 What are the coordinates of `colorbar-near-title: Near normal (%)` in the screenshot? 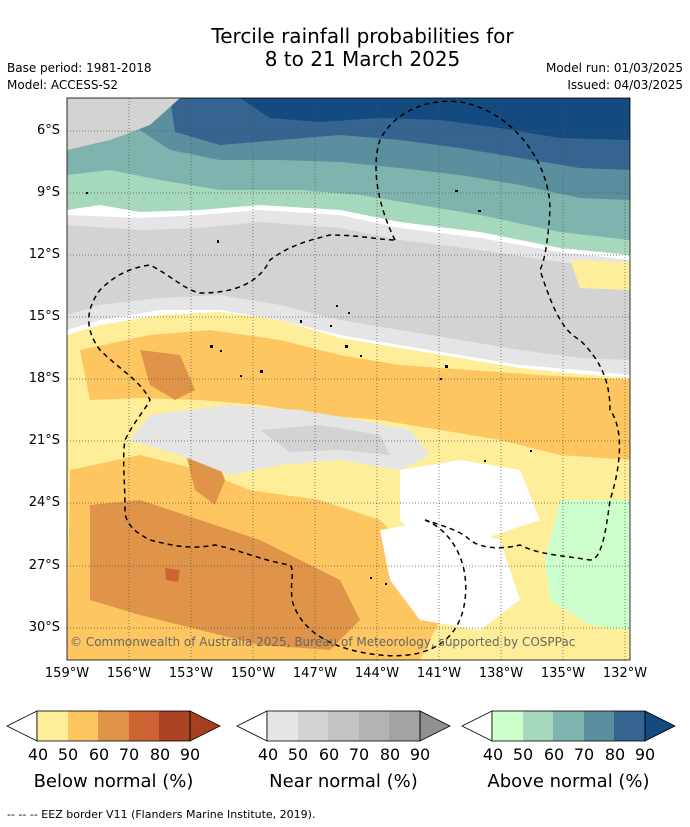 It's located at (343, 781).